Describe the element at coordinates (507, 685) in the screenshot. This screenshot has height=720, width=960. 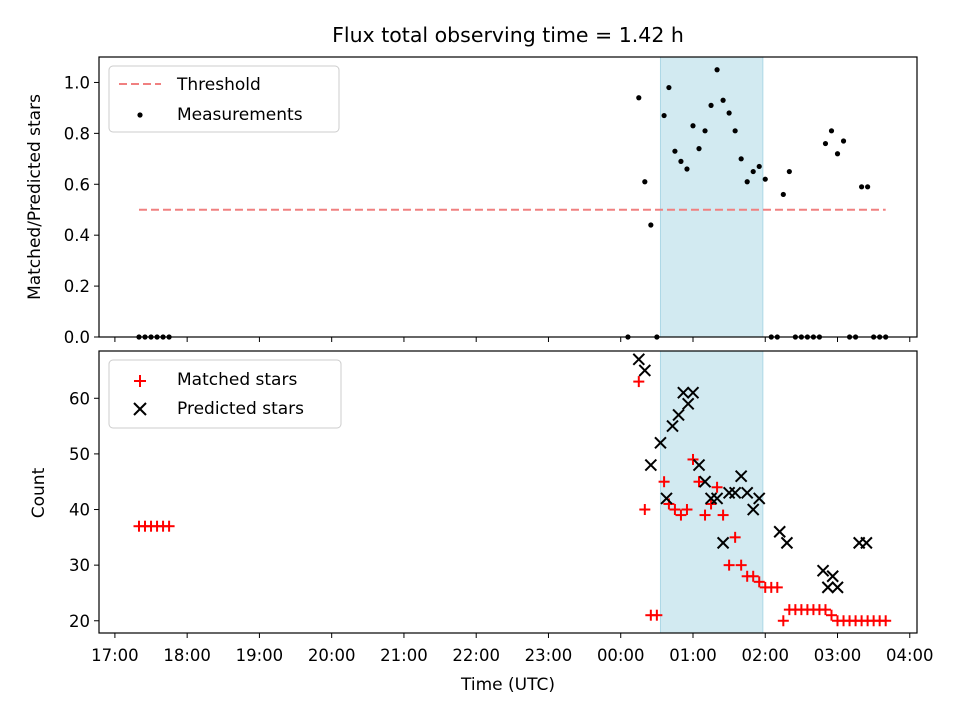
I see `bottom-x-axis-label: Time (UTC)` at that location.